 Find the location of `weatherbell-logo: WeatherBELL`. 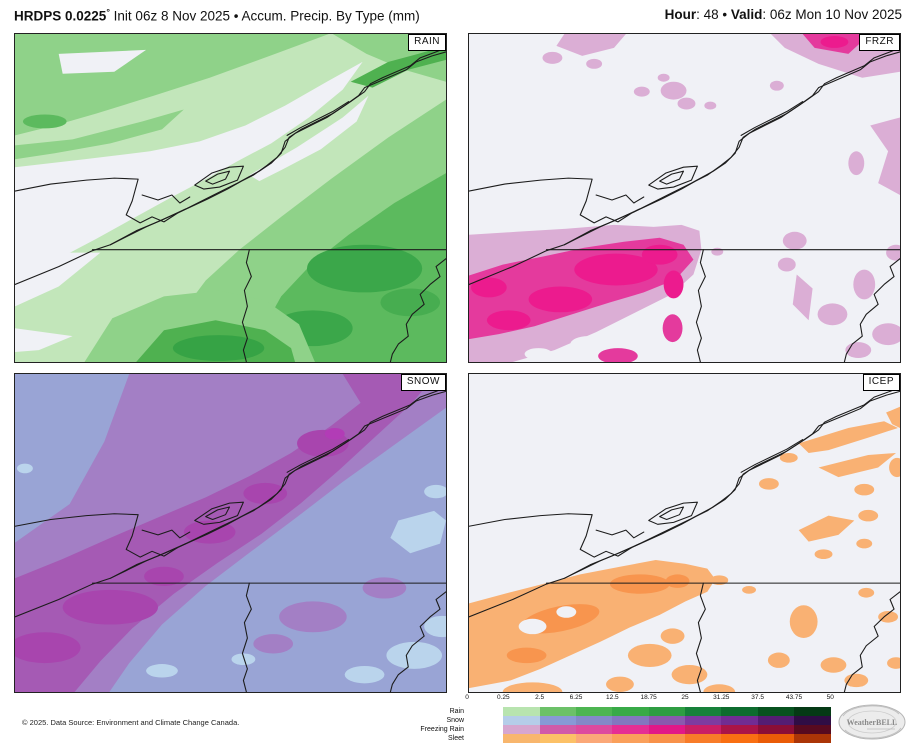

weatherbell-logo: WeatherBELL is located at coordinates (872, 724).